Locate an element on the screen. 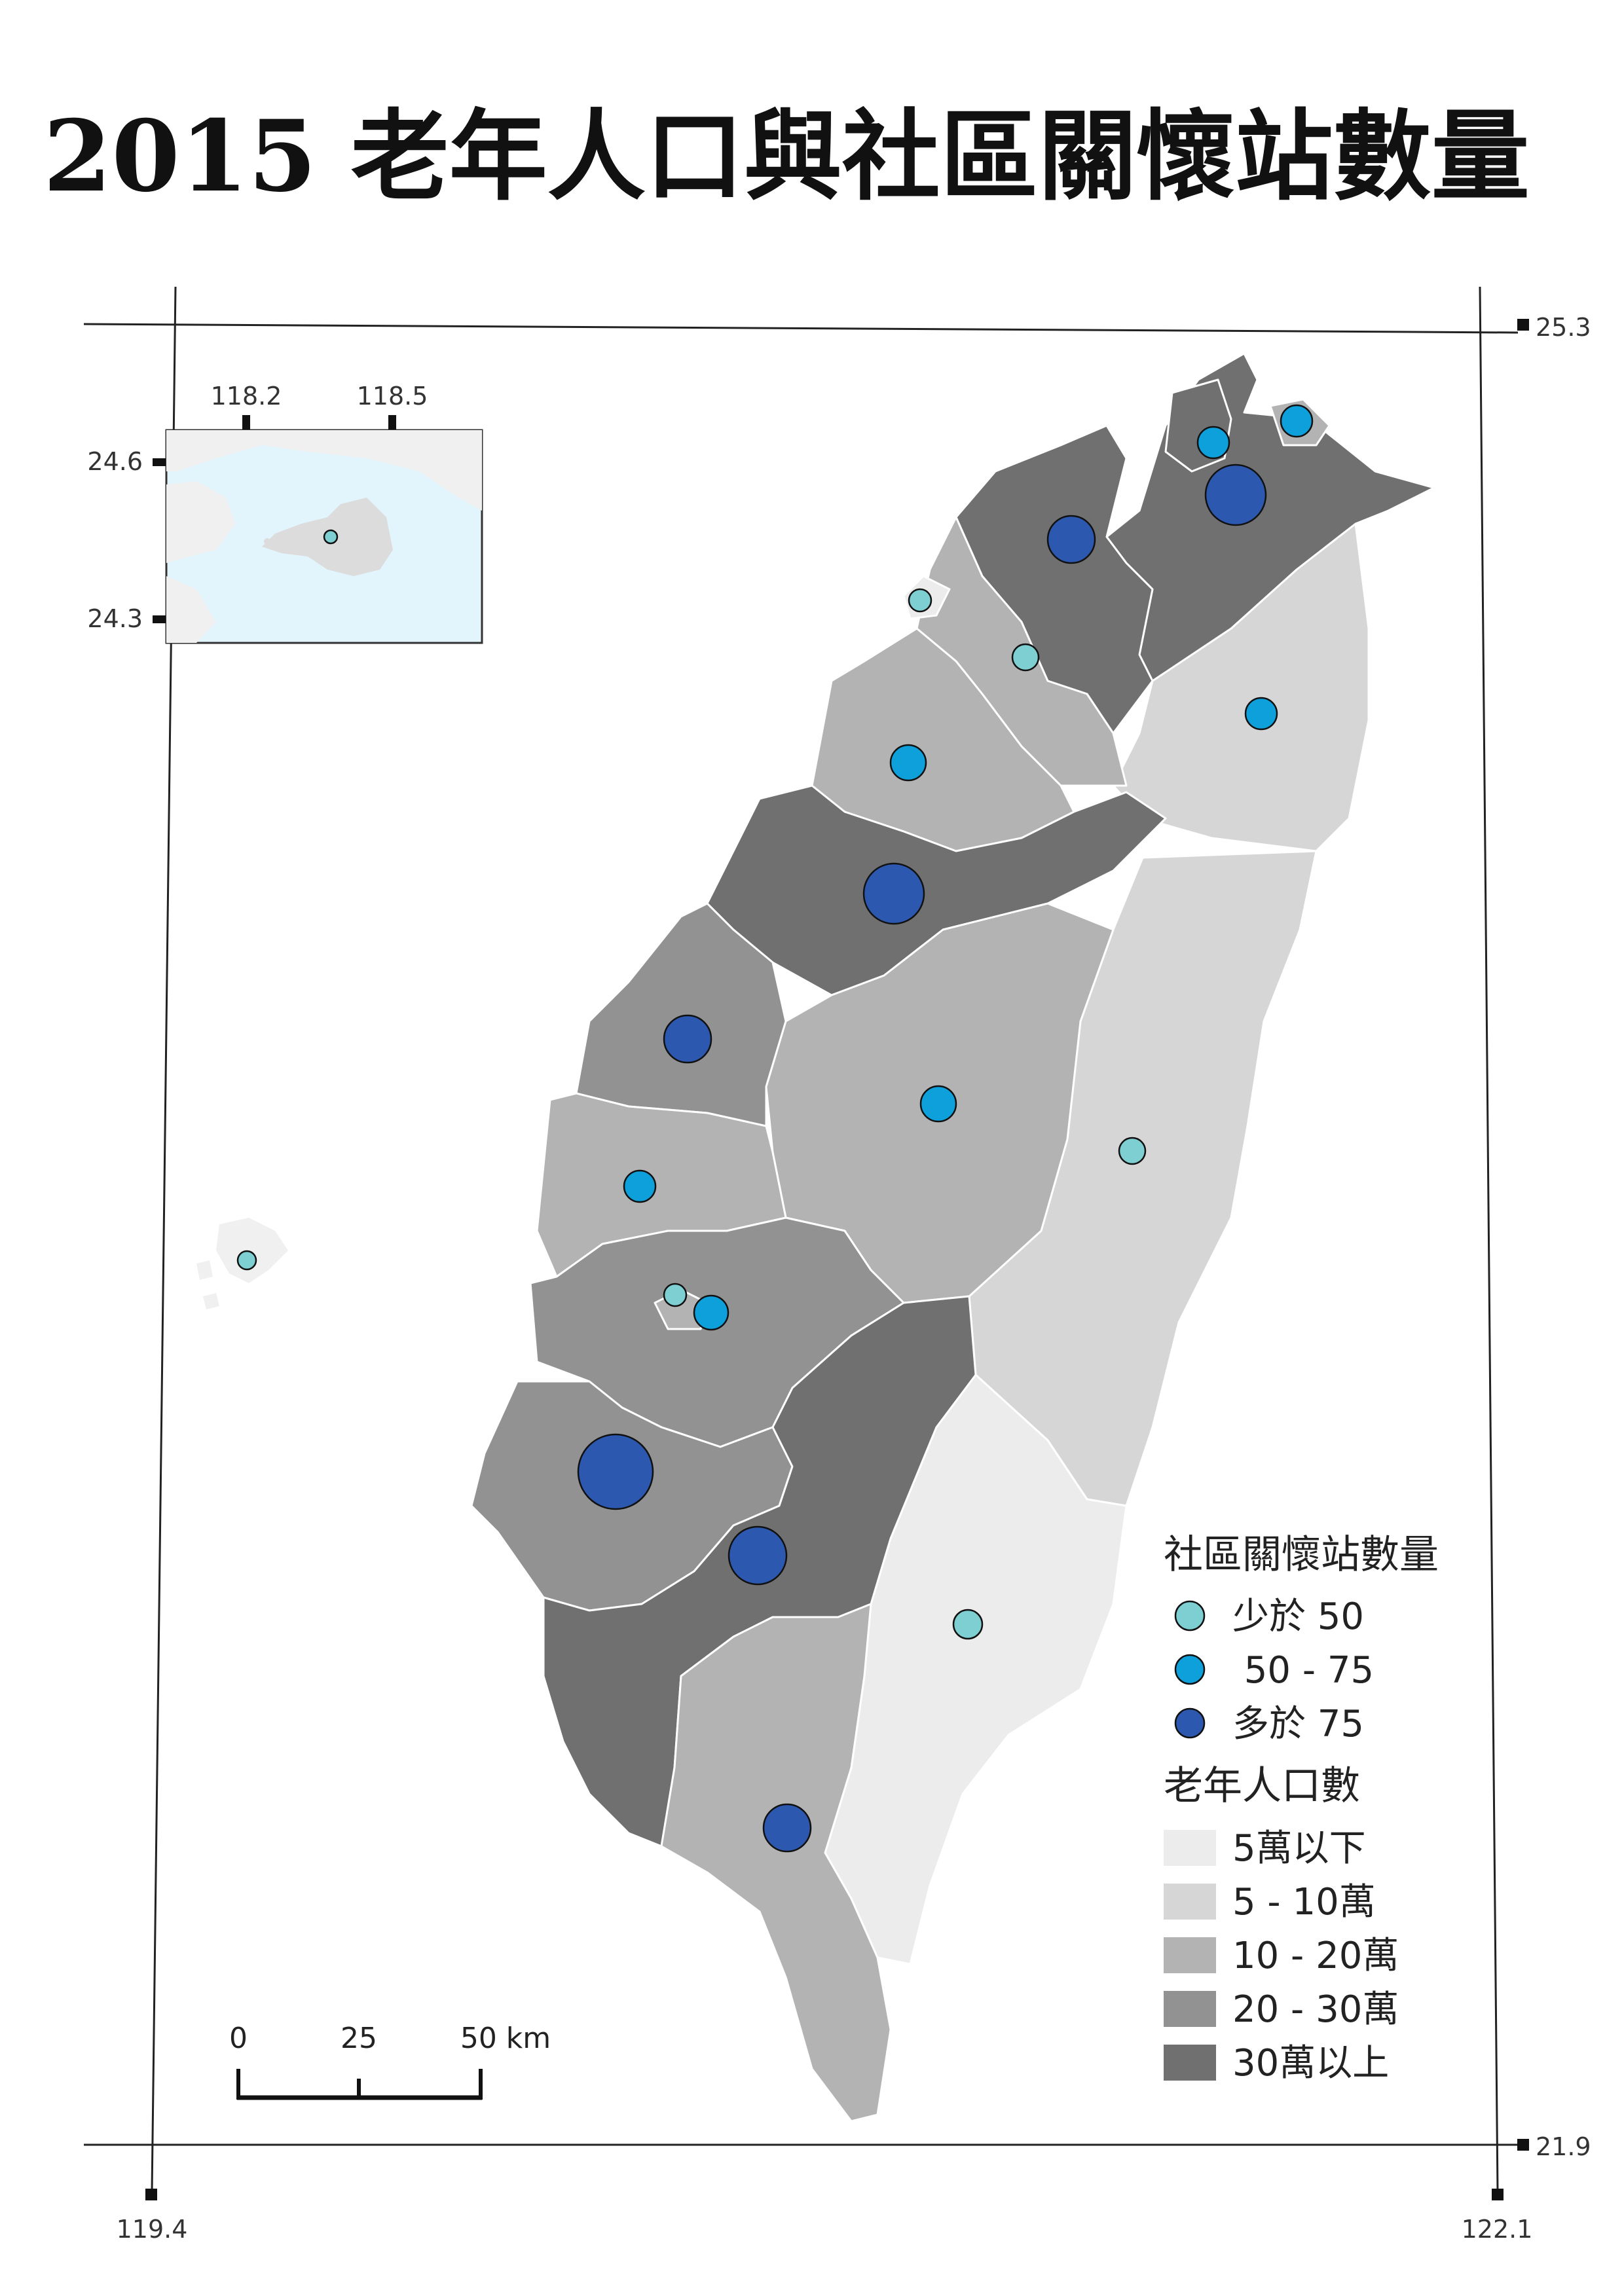 The height and width of the screenshot is (2296, 1624). legend-pop-label-0: 5萬以下 is located at coordinates (1299, 1848).